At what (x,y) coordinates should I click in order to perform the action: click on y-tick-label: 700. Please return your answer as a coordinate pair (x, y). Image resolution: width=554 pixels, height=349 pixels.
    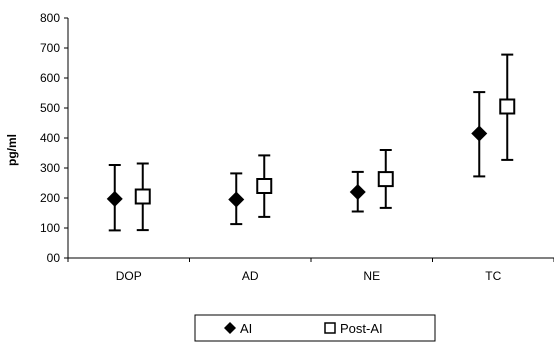
    Looking at the image, I should click on (50, 48).